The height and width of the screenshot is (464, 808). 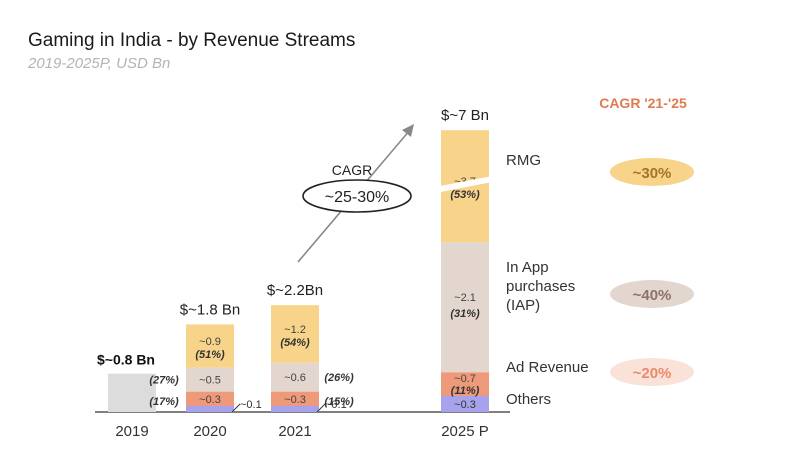 What do you see at coordinates (528, 399) in the screenshot?
I see `legend-label: Others` at bounding box center [528, 399].